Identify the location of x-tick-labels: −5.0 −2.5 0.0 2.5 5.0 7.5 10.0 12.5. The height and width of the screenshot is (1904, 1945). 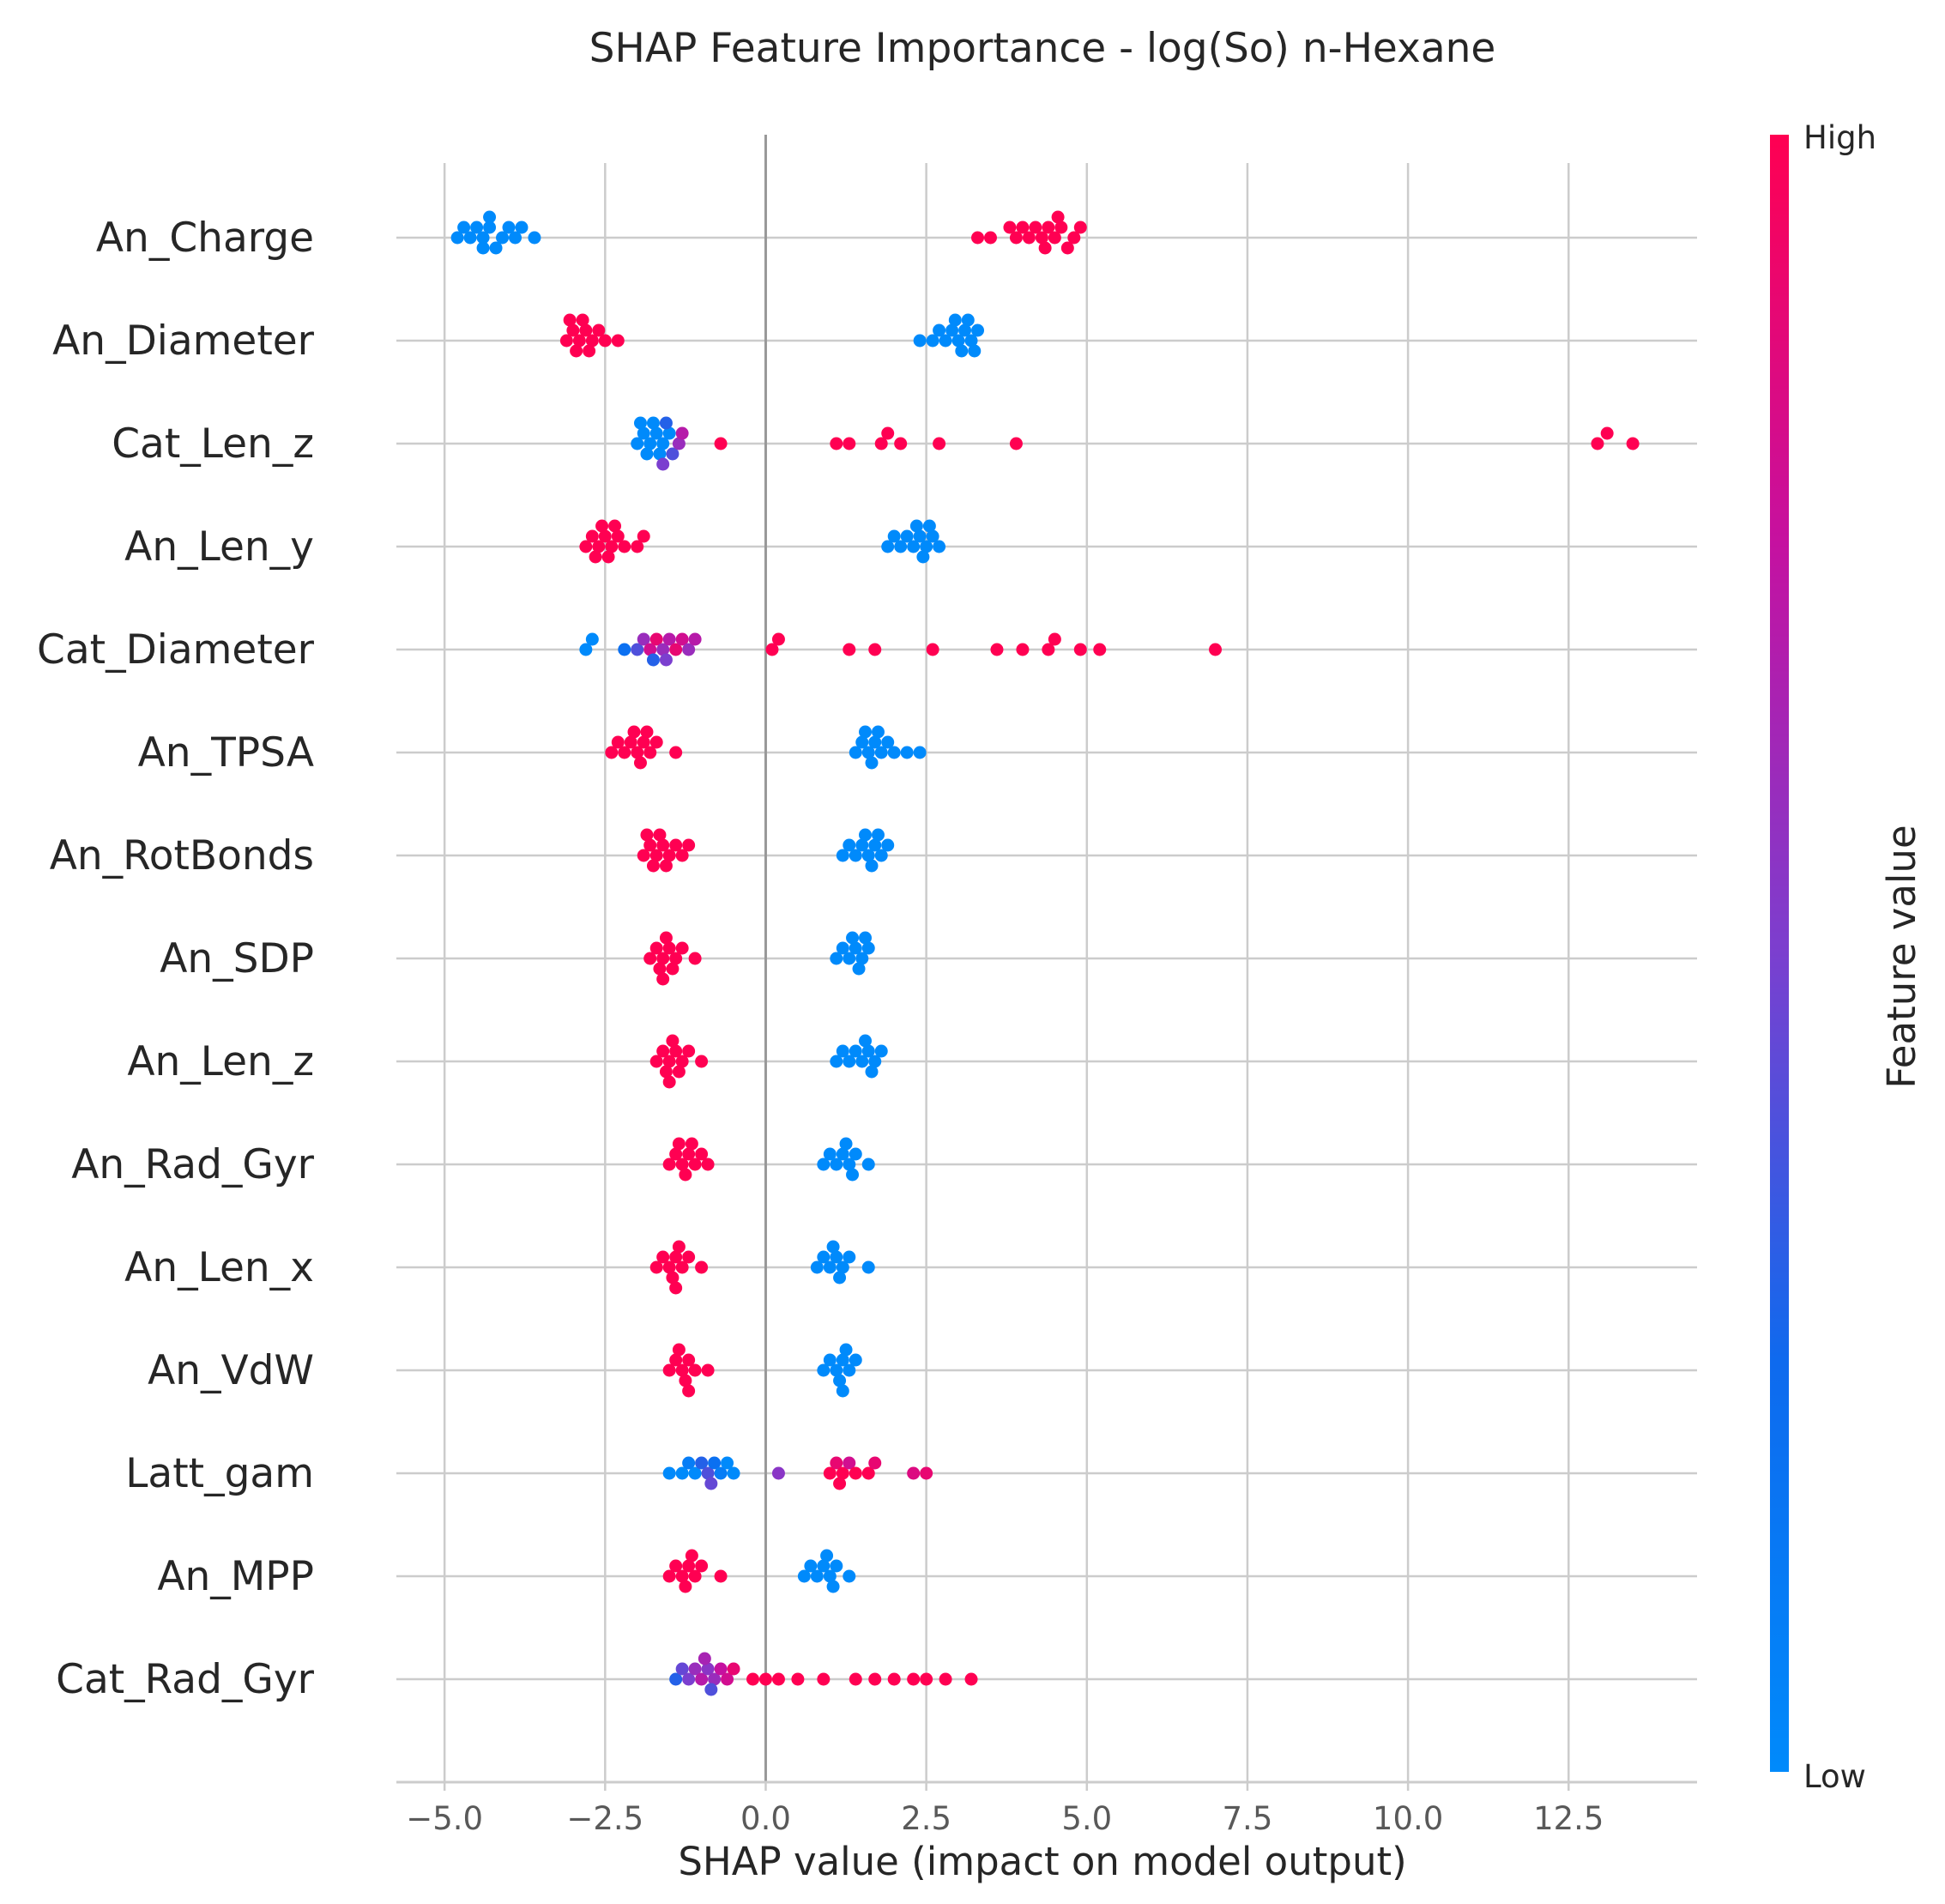
(1005, 1810).